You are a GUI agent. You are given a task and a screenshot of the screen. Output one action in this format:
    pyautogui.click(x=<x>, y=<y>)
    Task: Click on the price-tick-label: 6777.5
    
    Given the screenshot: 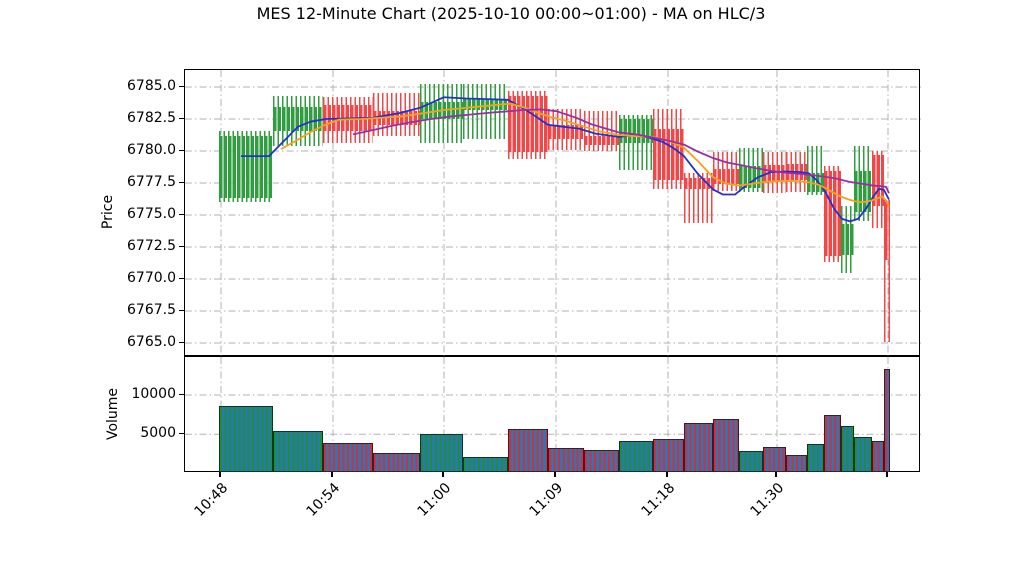 What is the action you would take?
    pyautogui.click(x=151, y=182)
    